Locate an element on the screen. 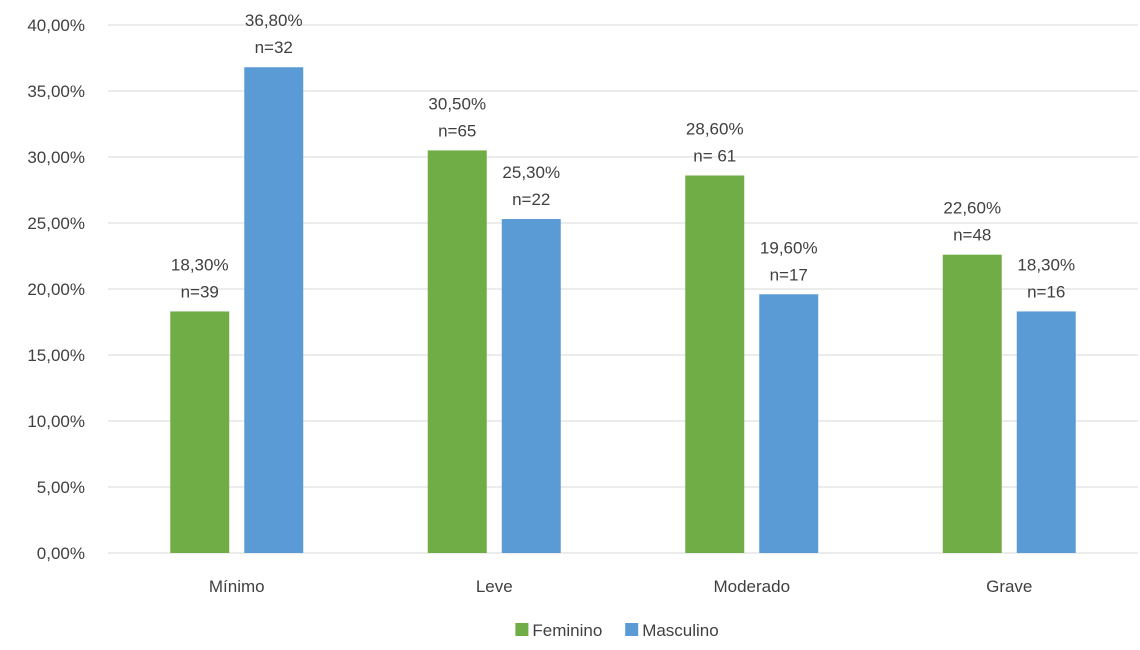 The width and height of the screenshot is (1140, 650). legend-label-masculino: Masculino is located at coordinates (680, 630).